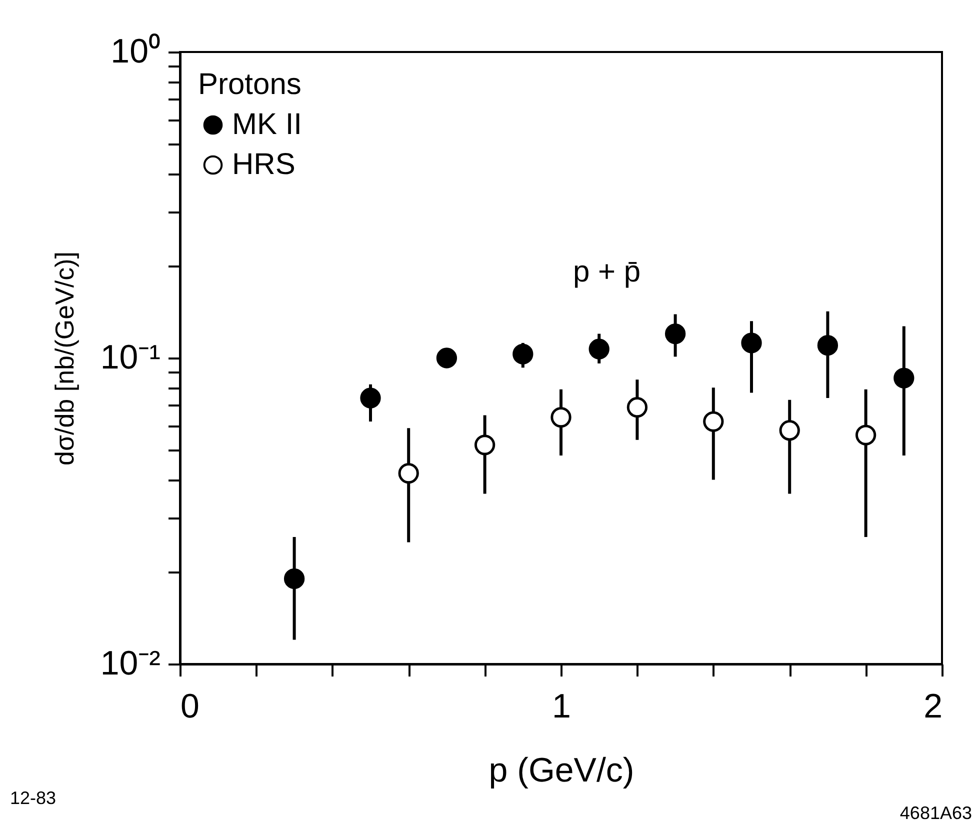 This screenshot has width=978, height=824. I want to click on x-tick-label: 2, so click(933, 707).